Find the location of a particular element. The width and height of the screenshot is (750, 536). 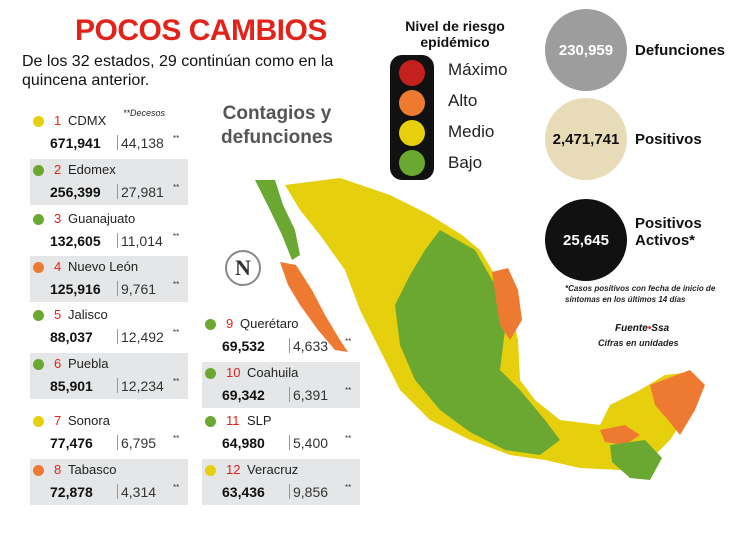

state-name: Coahuila is located at coordinates (273, 372).